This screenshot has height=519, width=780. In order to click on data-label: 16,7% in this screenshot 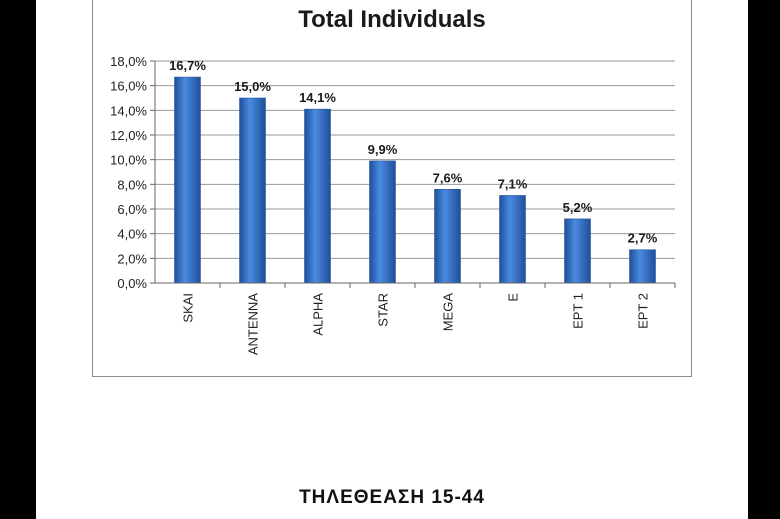, I will do `click(187, 65)`.